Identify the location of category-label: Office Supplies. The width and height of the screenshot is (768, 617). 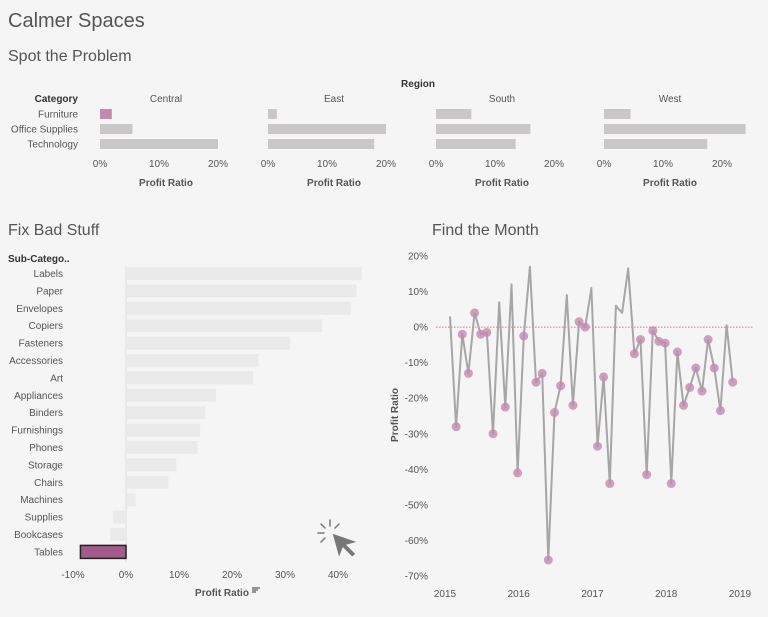
(44, 130).